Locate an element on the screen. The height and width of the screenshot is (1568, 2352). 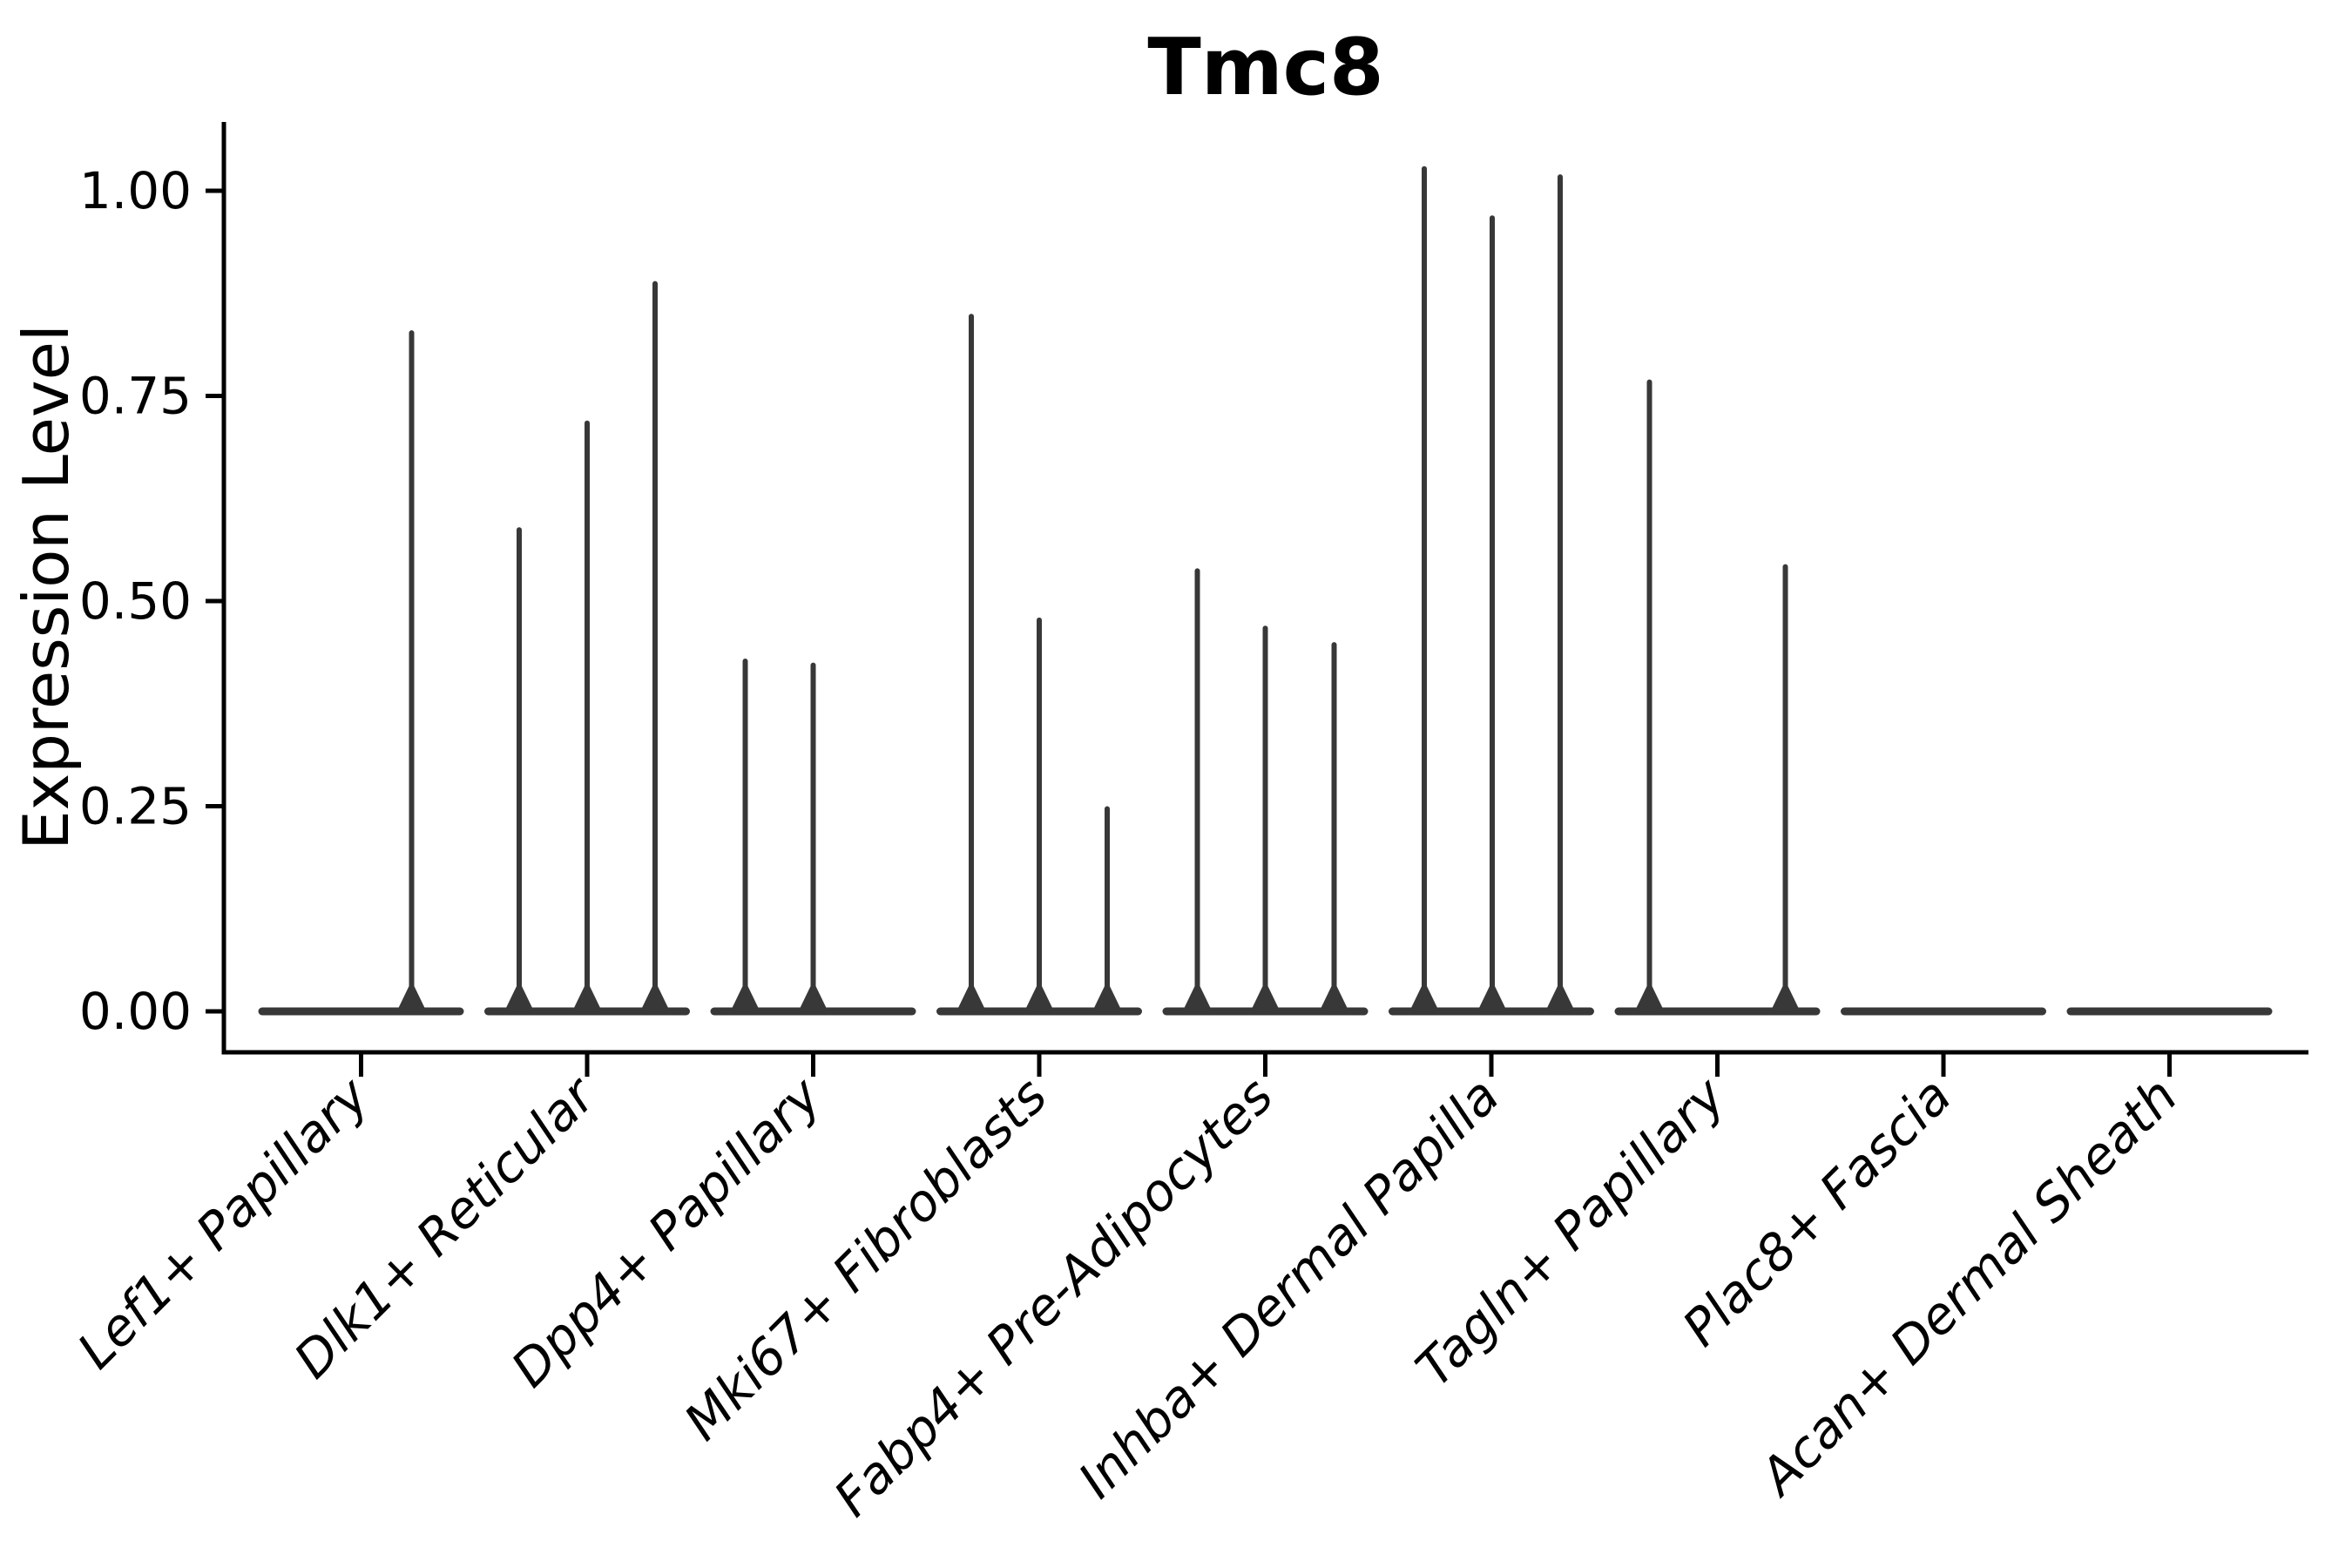
chart-title: Tmc8 is located at coordinates (1265, 67).